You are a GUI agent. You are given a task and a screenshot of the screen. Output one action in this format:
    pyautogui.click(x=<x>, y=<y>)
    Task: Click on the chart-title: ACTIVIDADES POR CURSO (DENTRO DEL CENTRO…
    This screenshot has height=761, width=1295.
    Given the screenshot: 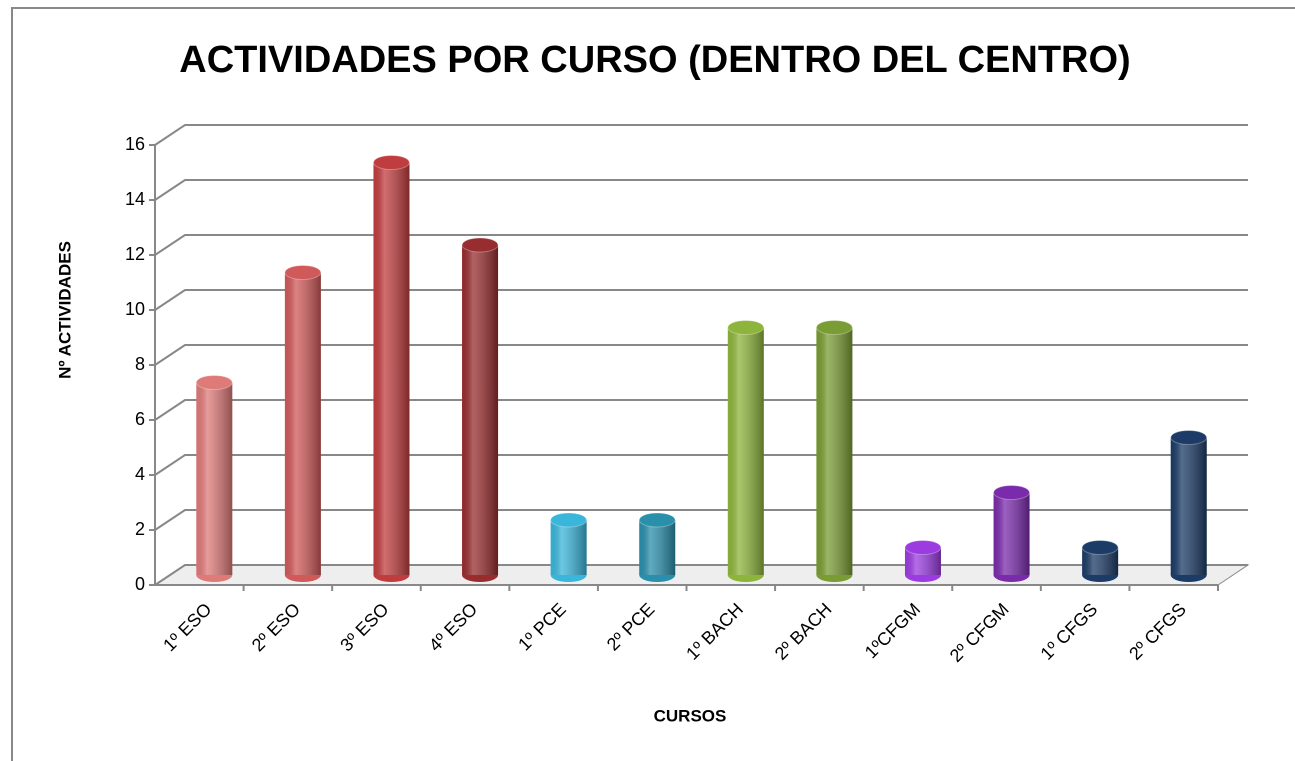 What is the action you would take?
    pyautogui.click(x=654, y=60)
    